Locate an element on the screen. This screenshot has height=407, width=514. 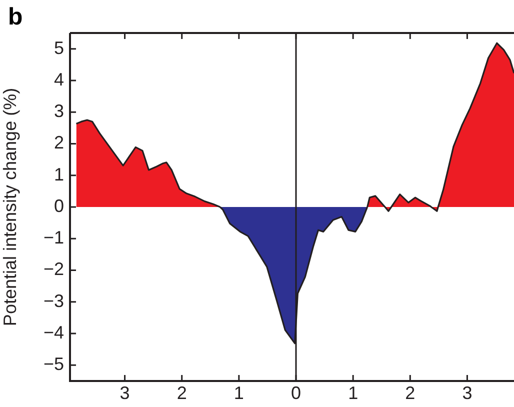
y-tick-label: 2 is located at coordinates (59, 142).